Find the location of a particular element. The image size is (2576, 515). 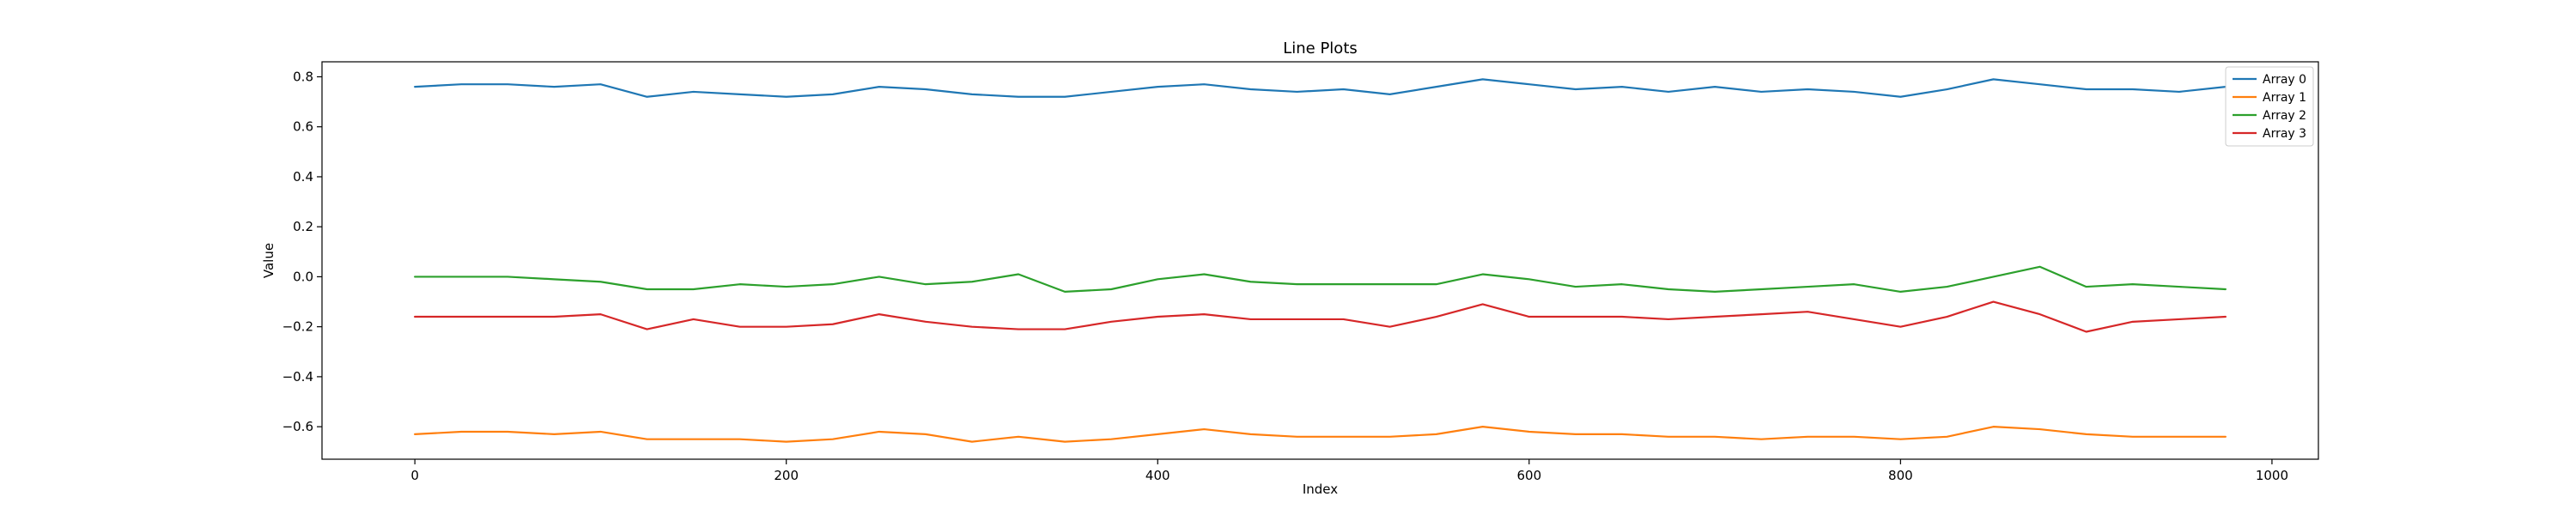

y-tick-label: 0.8 is located at coordinates (303, 76).